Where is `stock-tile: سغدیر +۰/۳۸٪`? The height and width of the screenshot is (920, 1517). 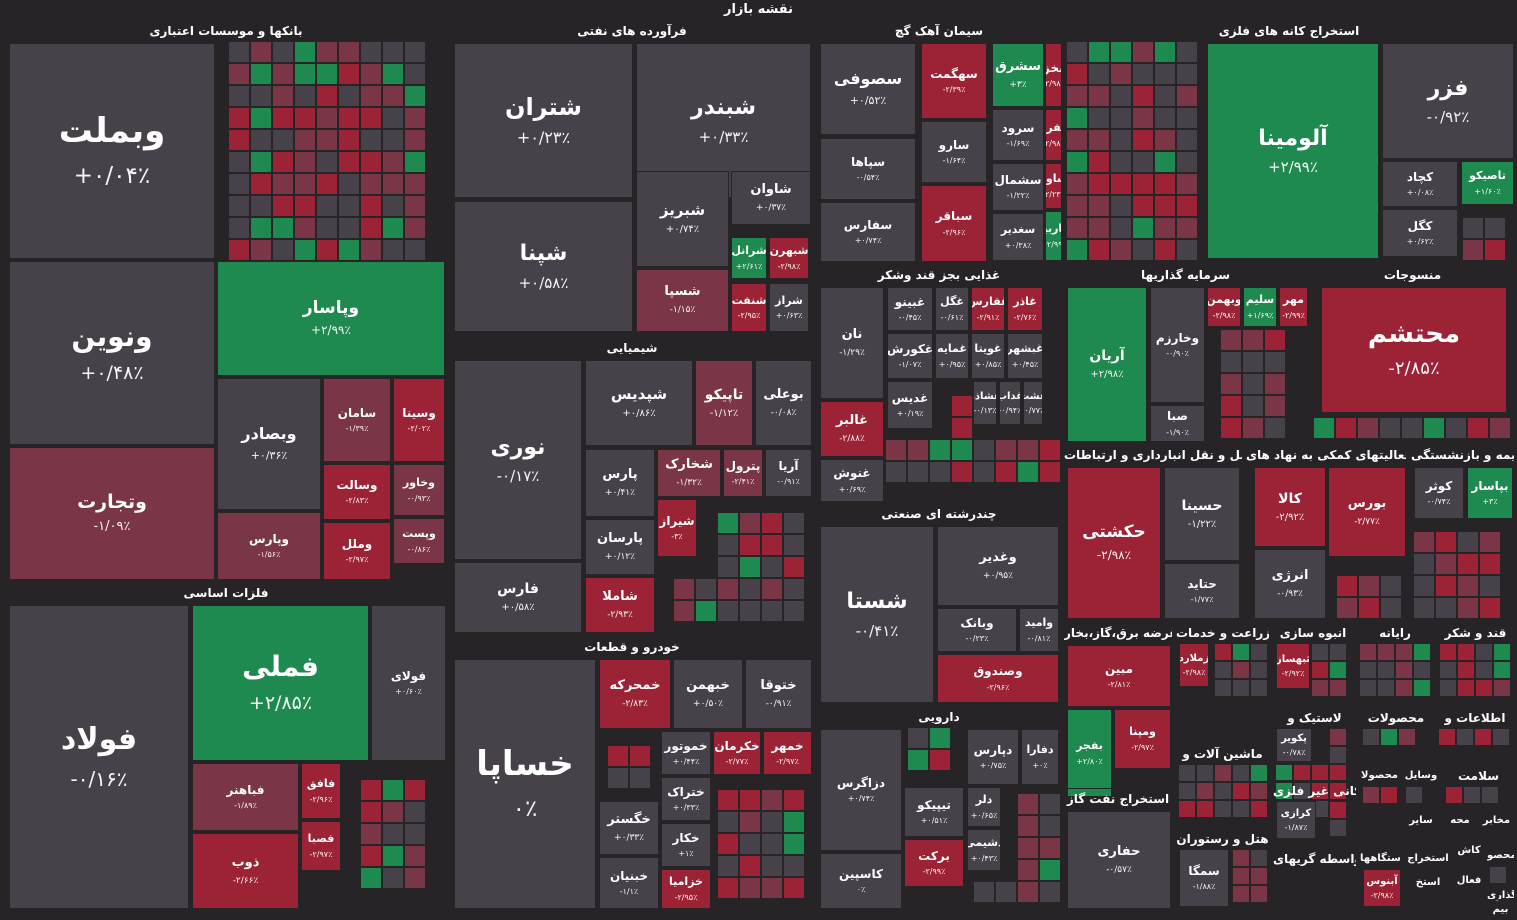
stock-tile: سغدیر +۰/۳۸٪ is located at coordinates (1018, 237).